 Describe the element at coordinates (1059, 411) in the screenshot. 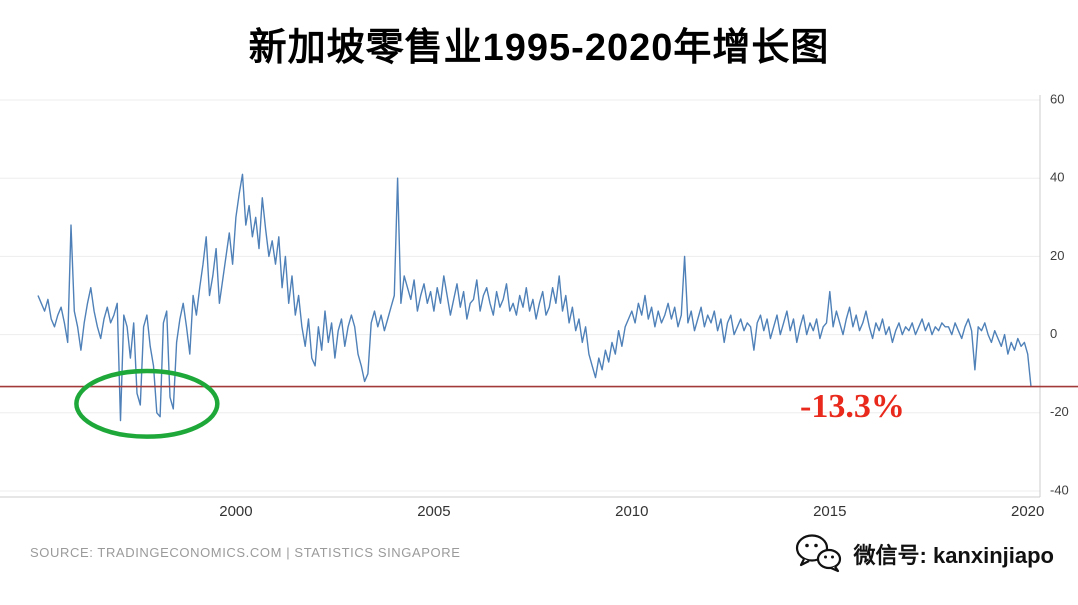

I see `y-tick-label: -20` at that location.